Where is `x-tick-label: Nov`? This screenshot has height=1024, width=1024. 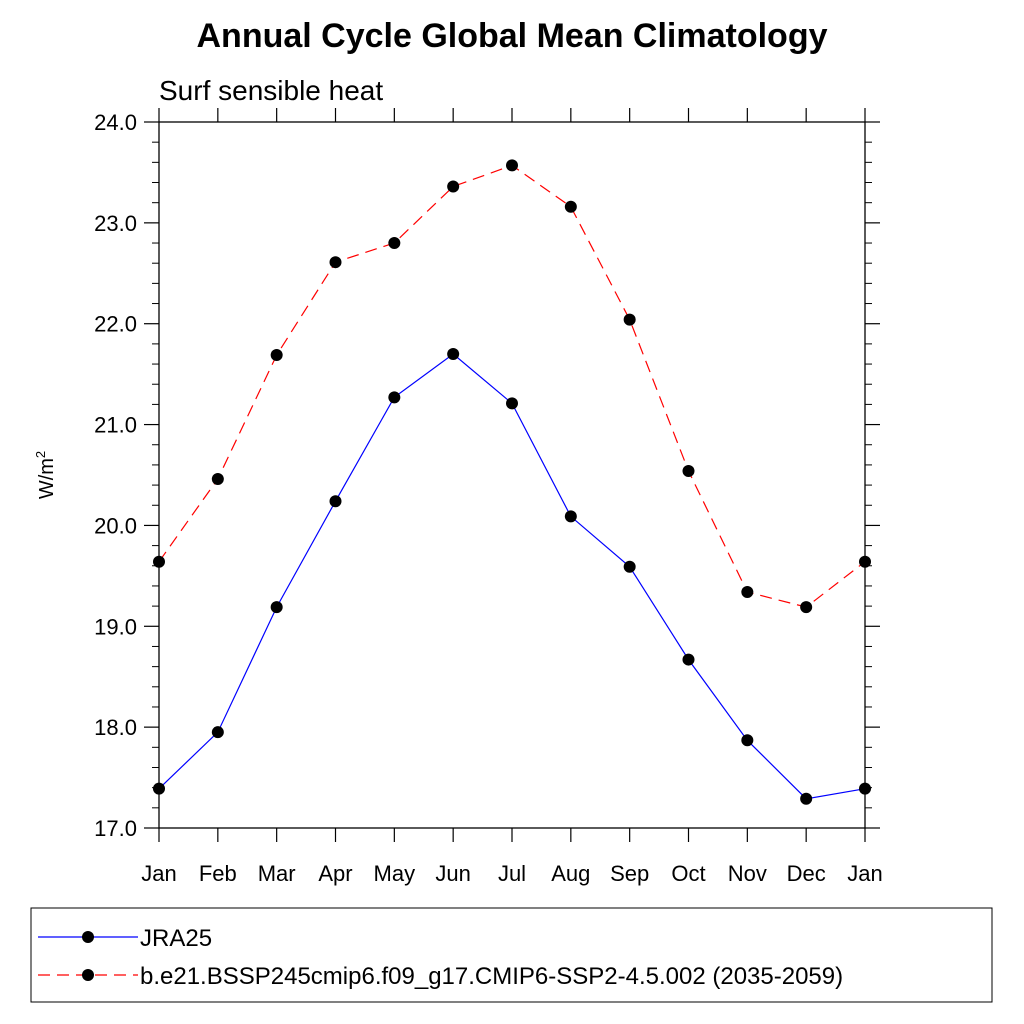 x-tick-label: Nov is located at coordinates (747, 873).